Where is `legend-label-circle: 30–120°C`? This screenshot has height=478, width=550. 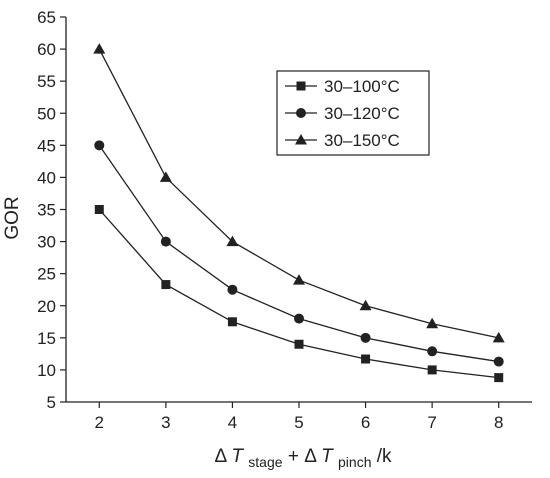
legend-label-circle: 30–120°C is located at coordinates (362, 113).